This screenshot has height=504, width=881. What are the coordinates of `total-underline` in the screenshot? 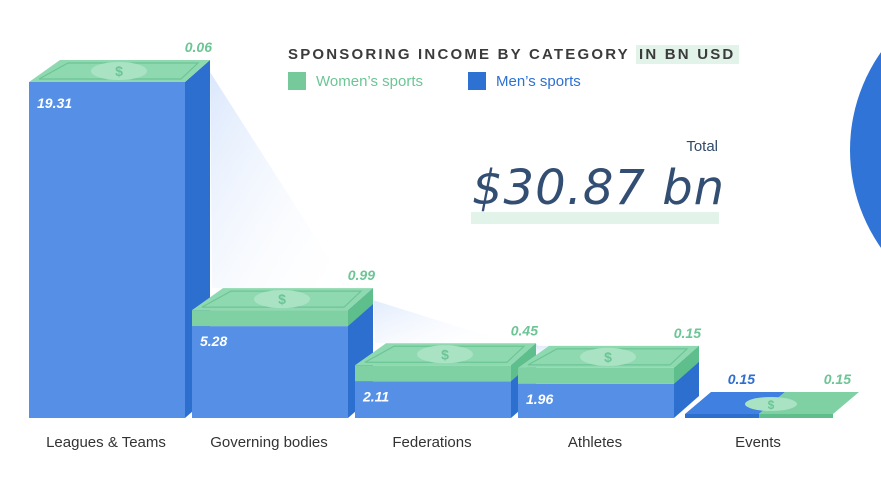 It's located at (595, 218).